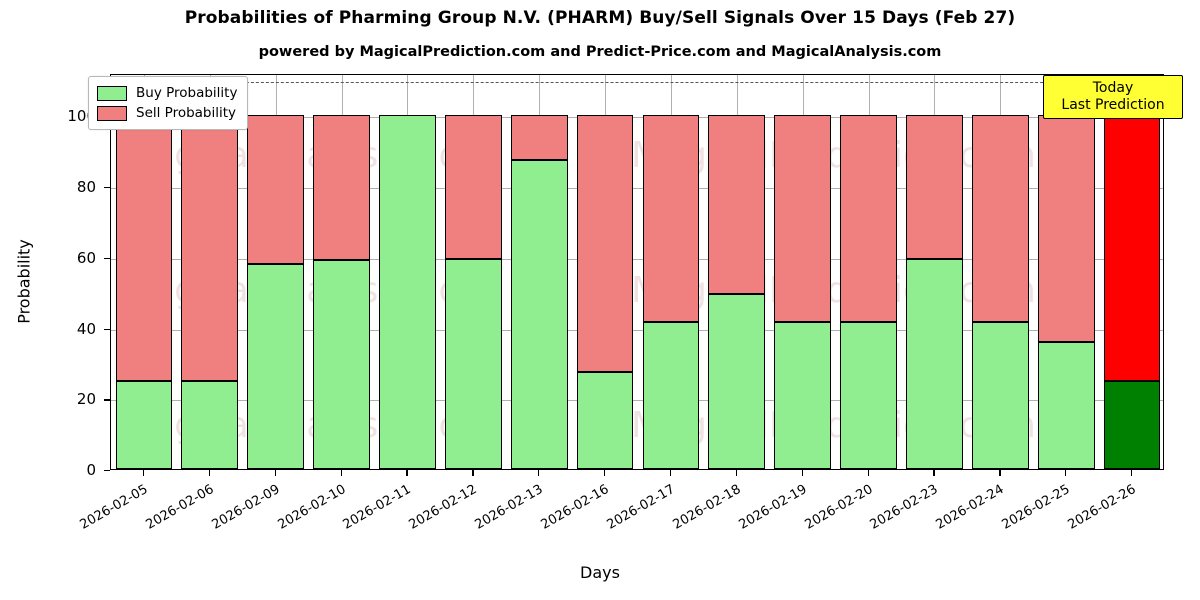 The width and height of the screenshot is (1200, 600). Describe the element at coordinates (86, 257) in the screenshot. I see `y-axis-tick-label: 60` at that location.